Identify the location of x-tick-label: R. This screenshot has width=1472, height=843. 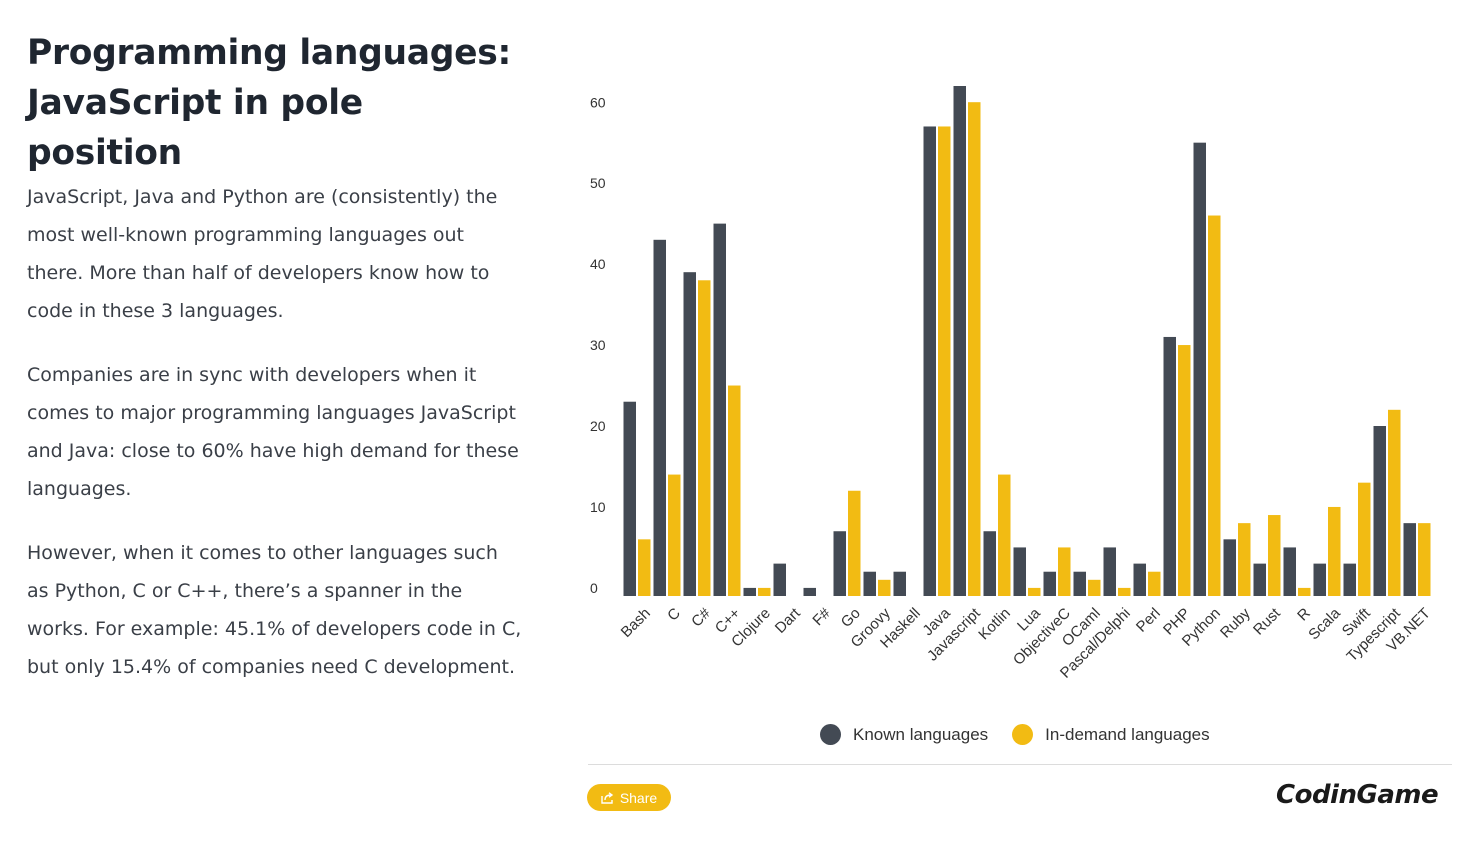
(1304, 615).